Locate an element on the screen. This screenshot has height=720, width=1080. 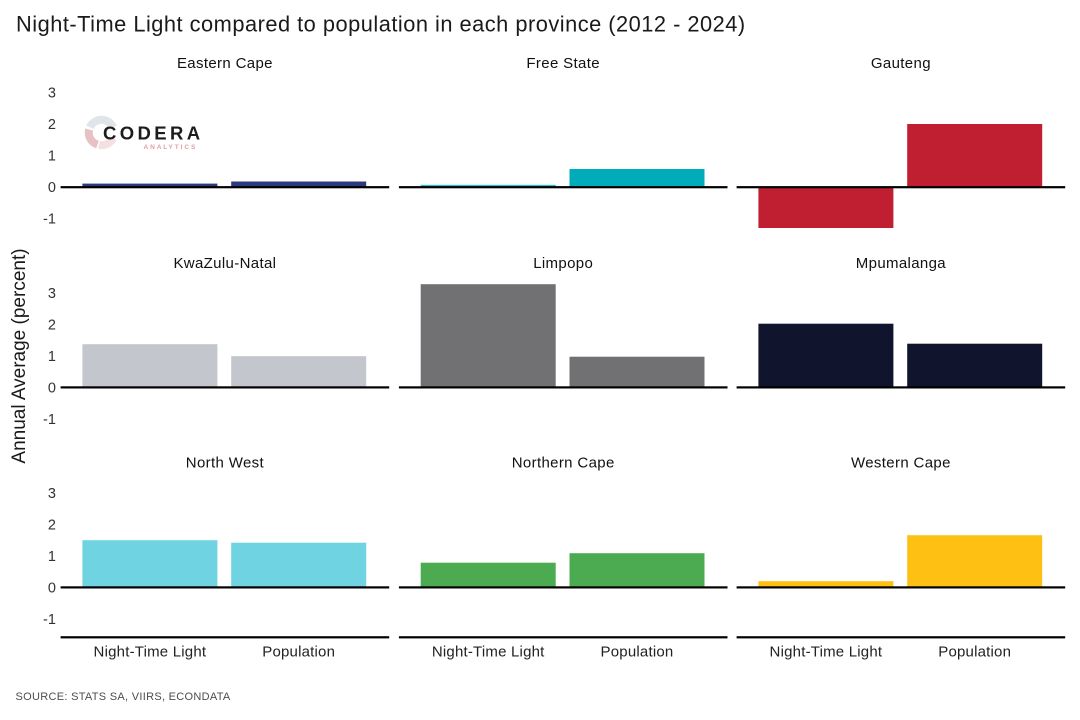
svg-text: CODERA is located at coordinates (153, 133).